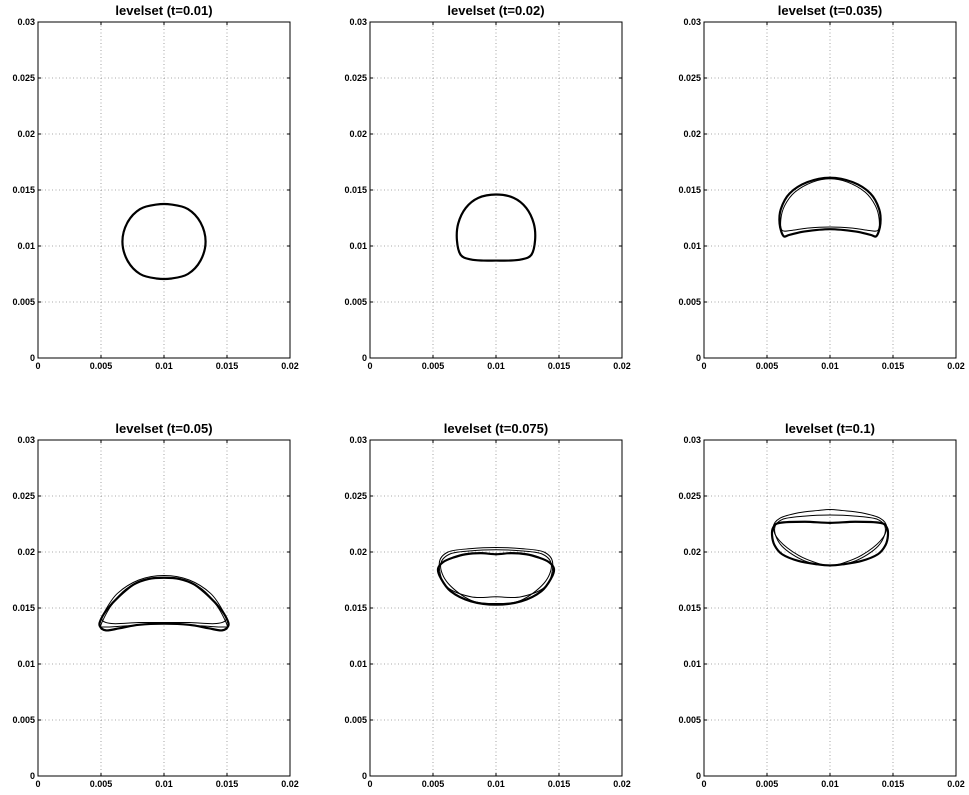 The width and height of the screenshot is (969, 795). What do you see at coordinates (495, 10) in the screenshot?
I see `chart-title: levelset (t=0.02)` at bounding box center [495, 10].